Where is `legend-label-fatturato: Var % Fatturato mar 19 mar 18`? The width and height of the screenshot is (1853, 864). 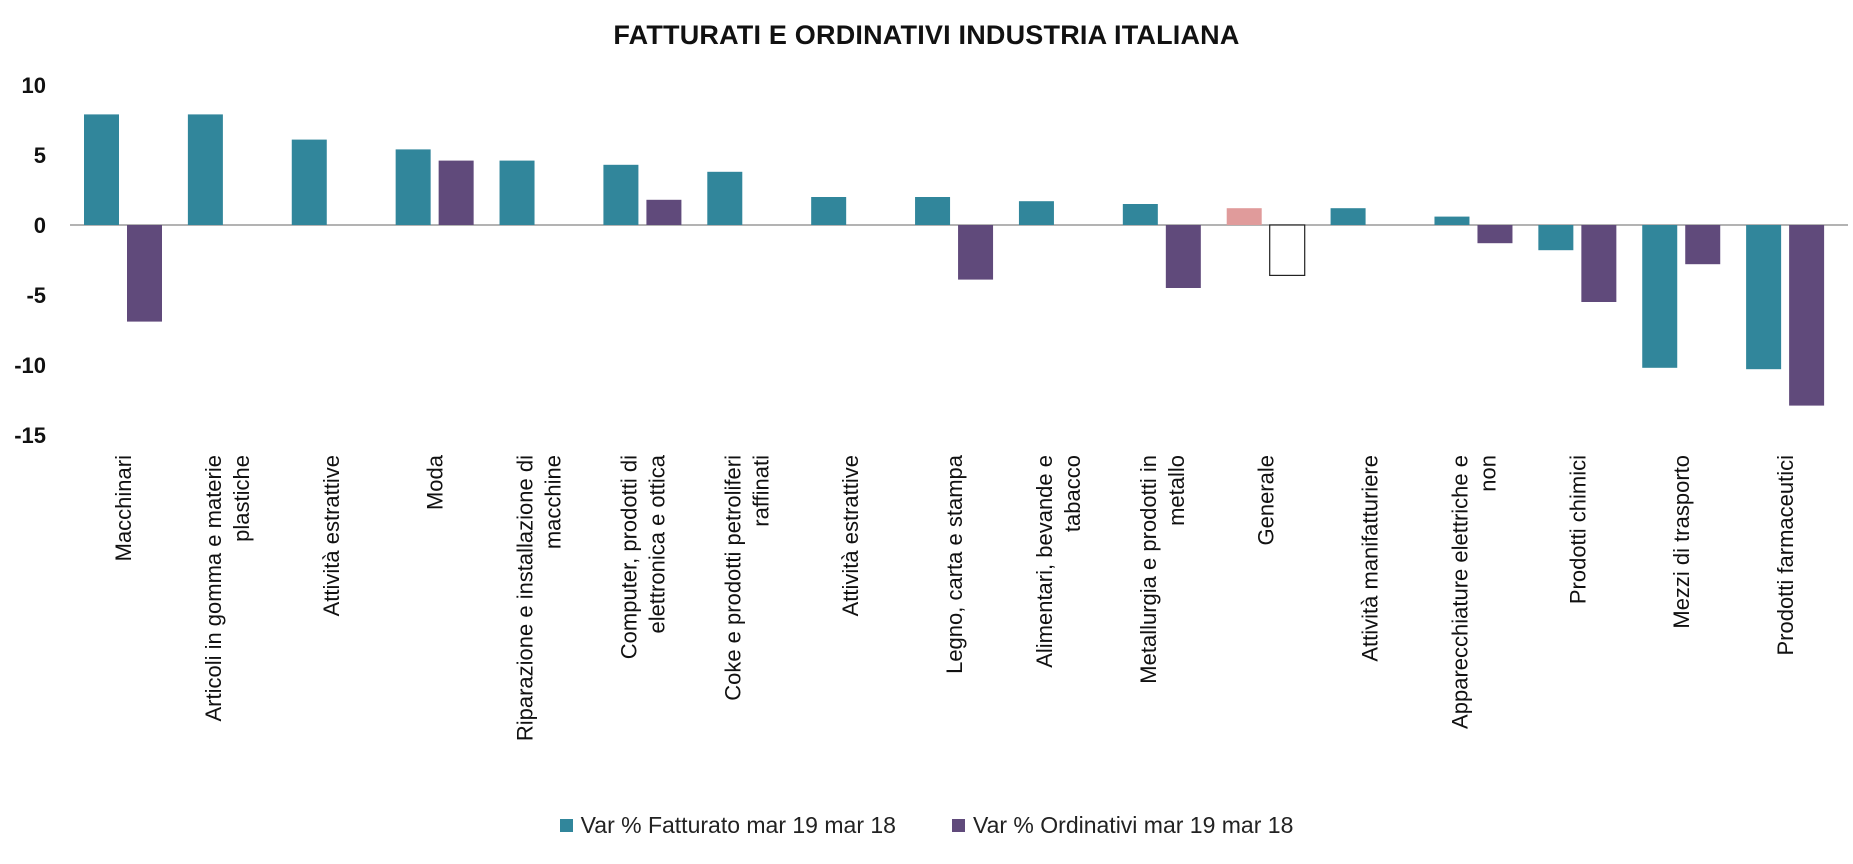 legend-label-fatturato: Var % Fatturato mar 19 mar 18 is located at coordinates (738, 825).